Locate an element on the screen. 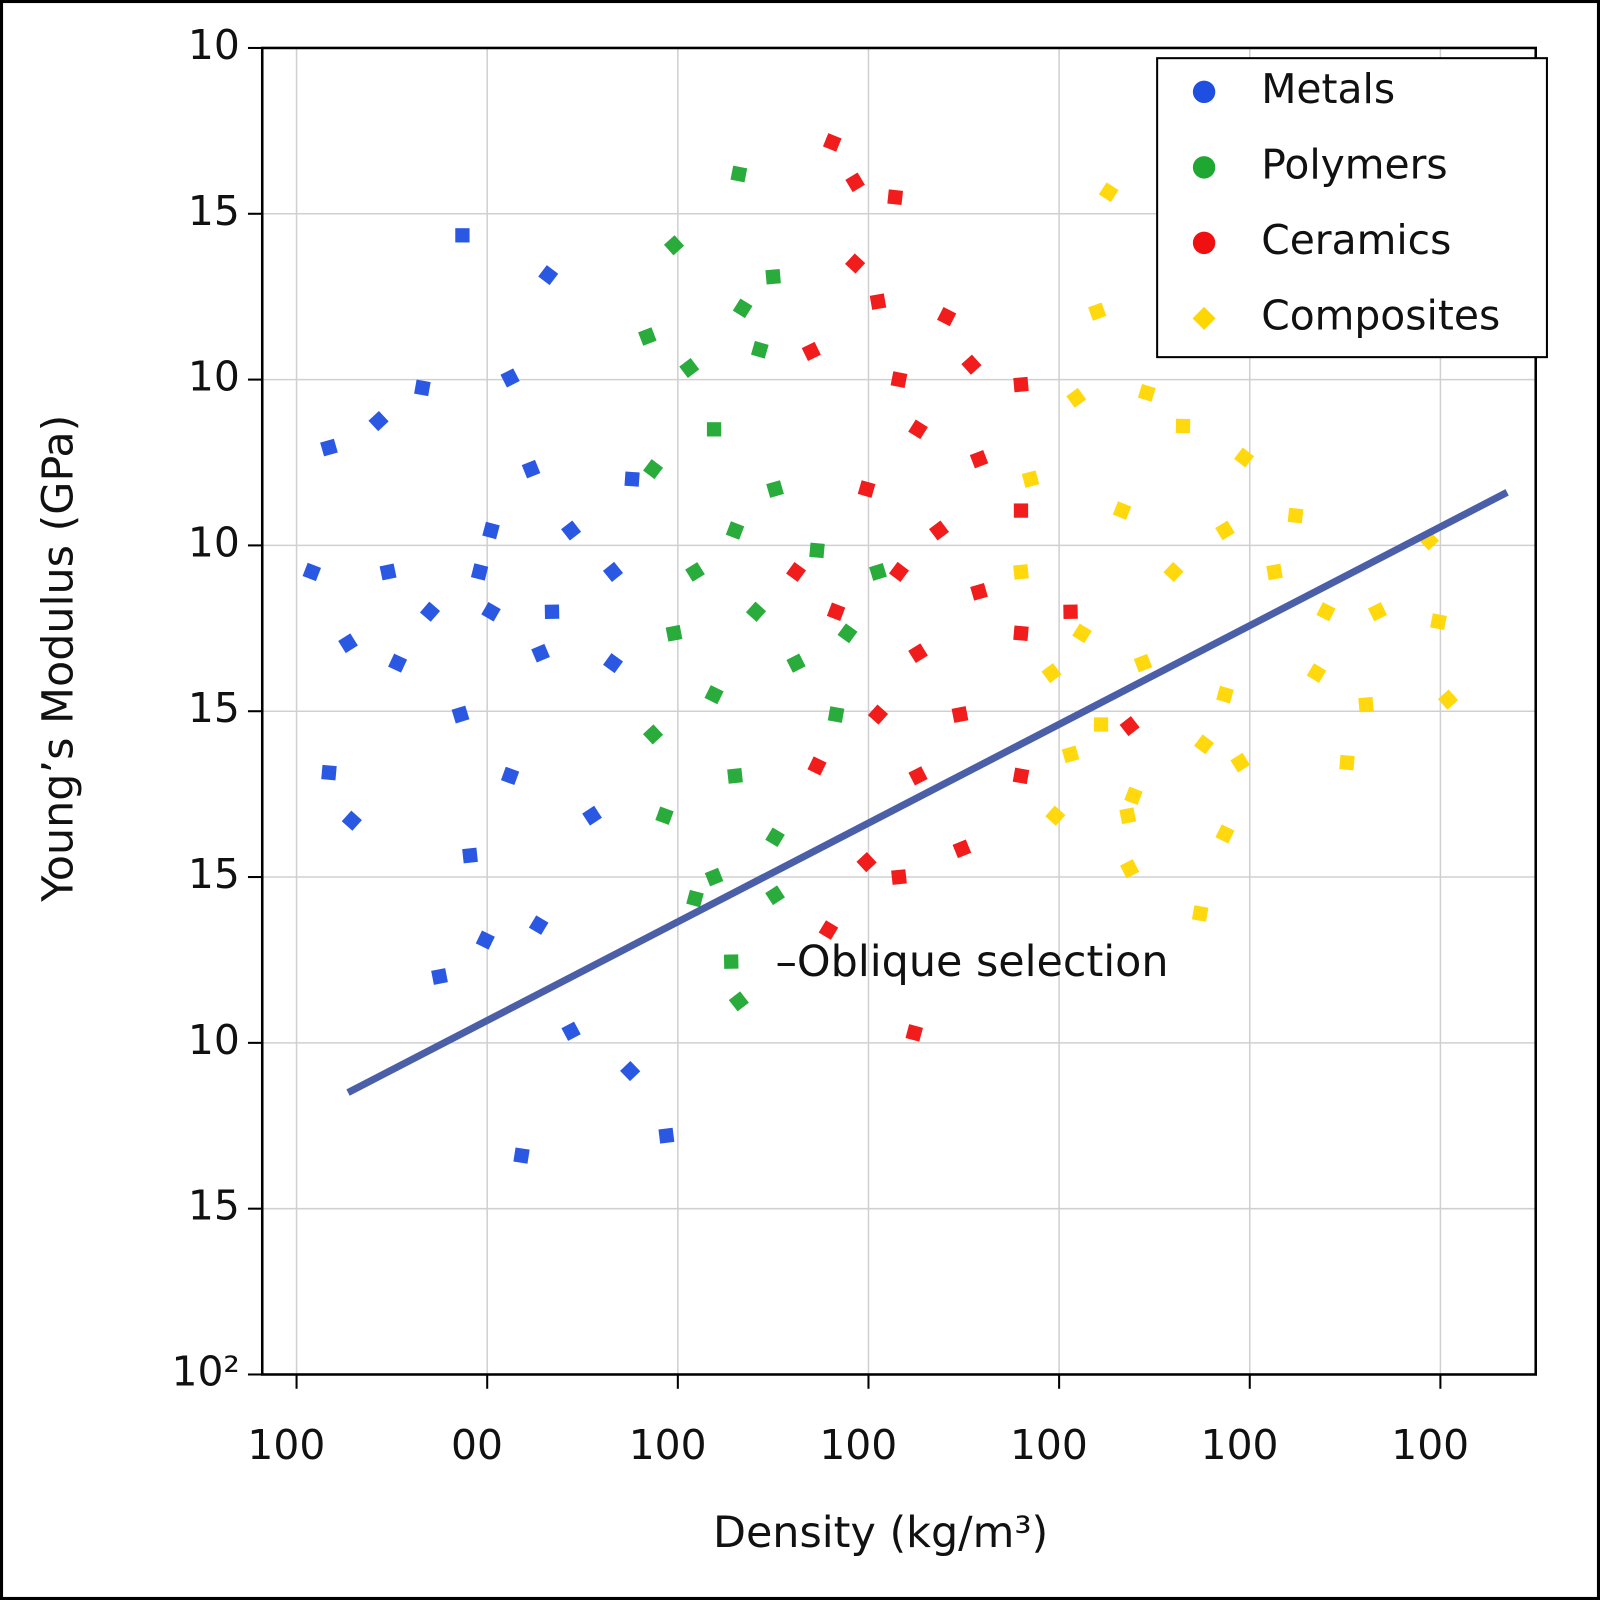  legend-label: Composites is located at coordinates (1380, 315).